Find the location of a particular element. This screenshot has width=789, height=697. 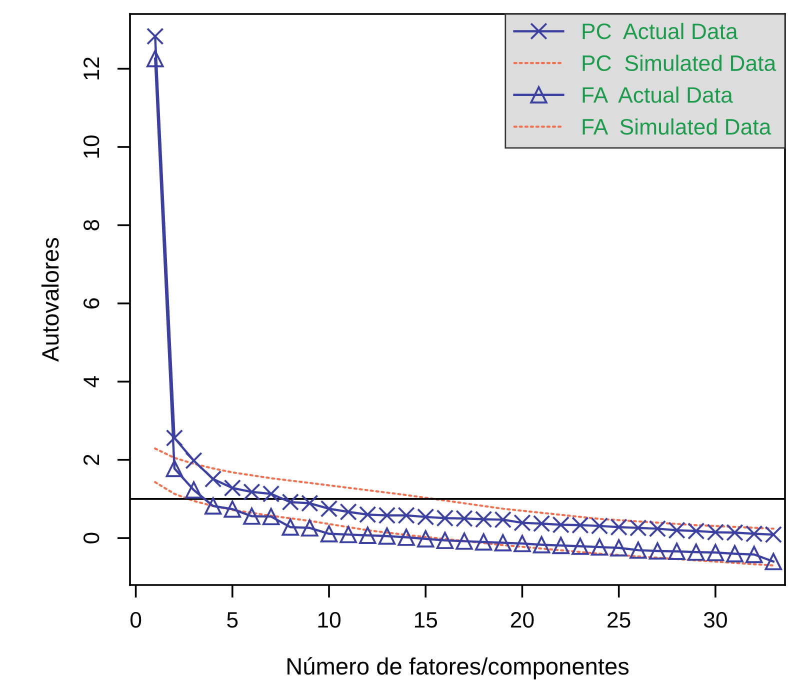

x-tick-label: 30 is located at coordinates (715, 620).